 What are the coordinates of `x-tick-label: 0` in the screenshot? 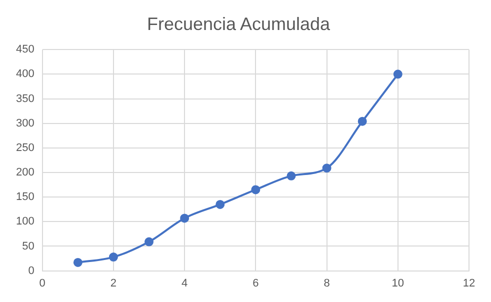 It's located at (42, 283).